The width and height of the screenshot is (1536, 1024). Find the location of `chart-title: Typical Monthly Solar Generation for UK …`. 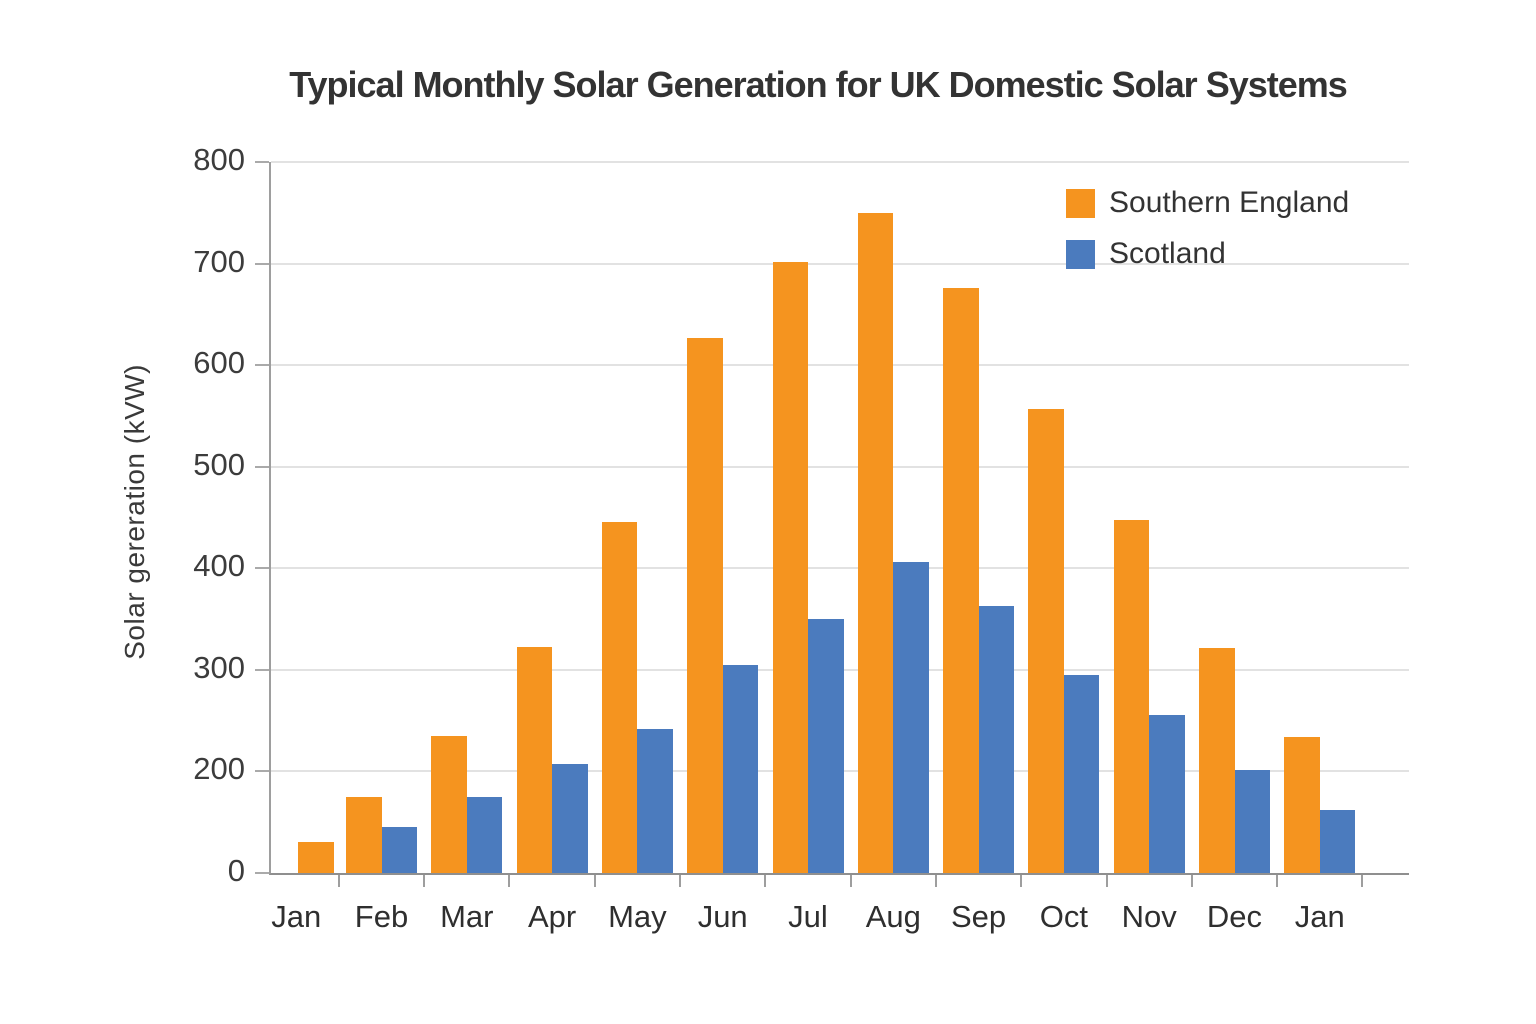

chart-title: Typical Monthly Solar Generation for UK … is located at coordinates (818, 84).